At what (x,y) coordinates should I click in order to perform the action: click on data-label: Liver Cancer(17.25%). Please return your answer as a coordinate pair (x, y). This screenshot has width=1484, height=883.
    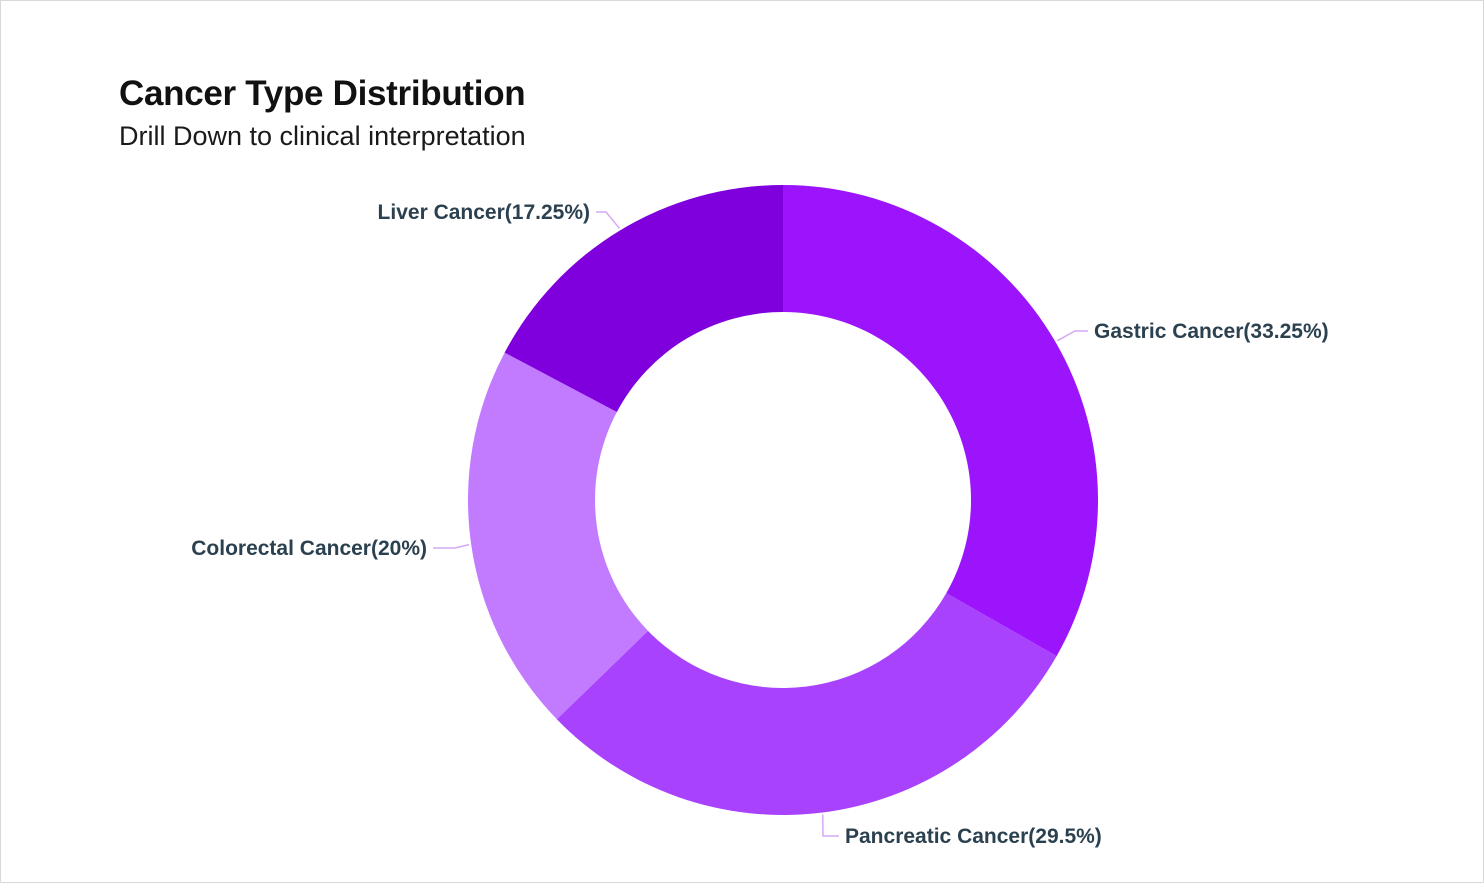
    Looking at the image, I should click on (484, 212).